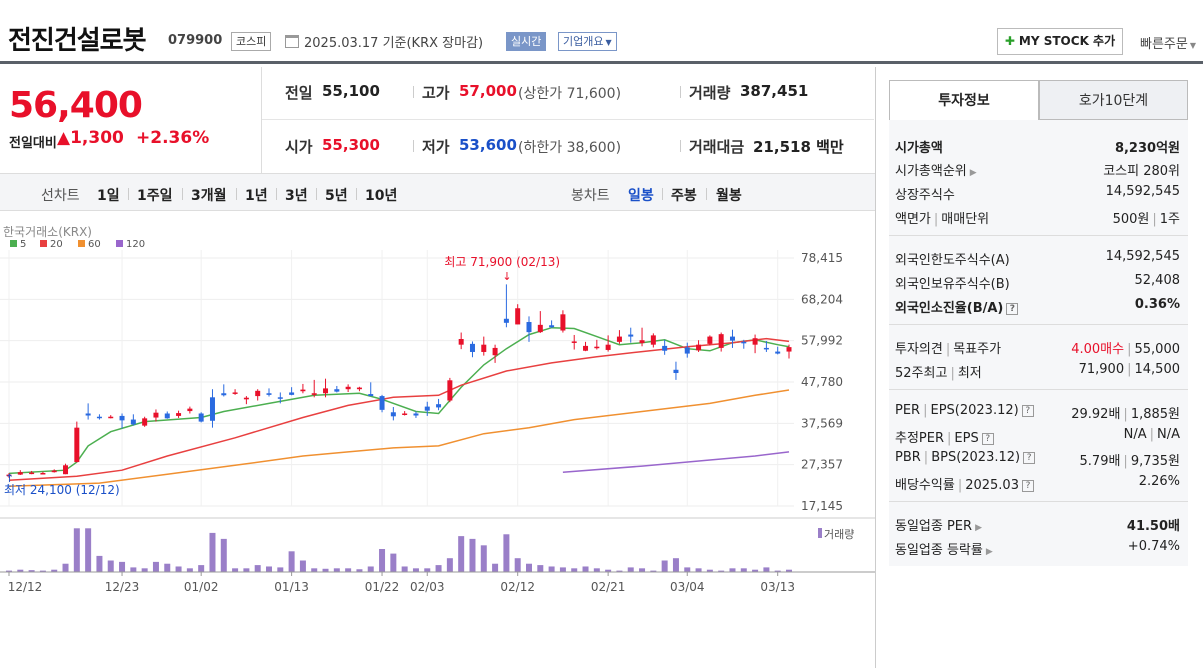 The height and width of the screenshot is (668, 1203). I want to click on wk52-label: 52주최고 | 최저, so click(938, 373).